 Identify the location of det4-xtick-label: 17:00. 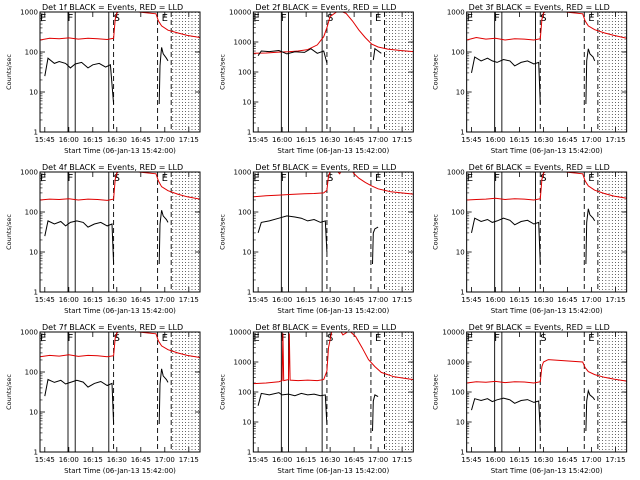
(165, 300).